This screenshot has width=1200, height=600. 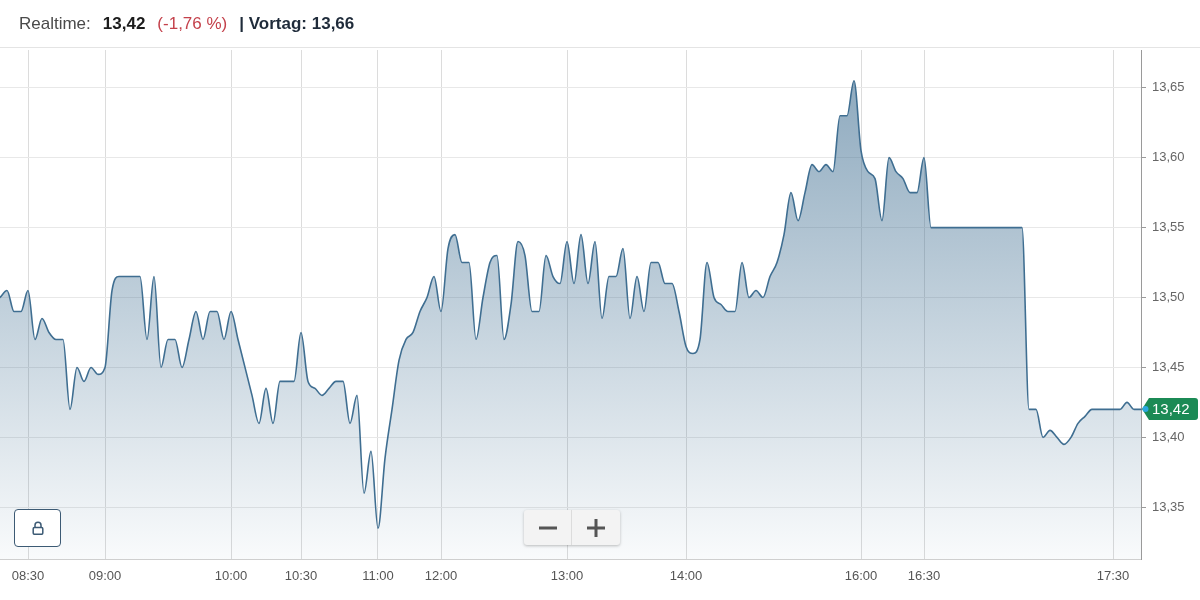 What do you see at coordinates (1168, 506) in the screenshot?
I see `y-tick-label: 13,35` at bounding box center [1168, 506].